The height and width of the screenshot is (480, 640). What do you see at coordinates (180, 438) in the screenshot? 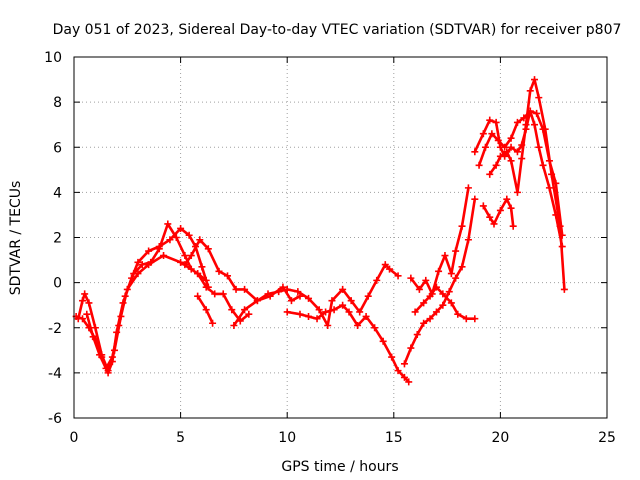
I see `x-tick-label: 5` at bounding box center [180, 438].